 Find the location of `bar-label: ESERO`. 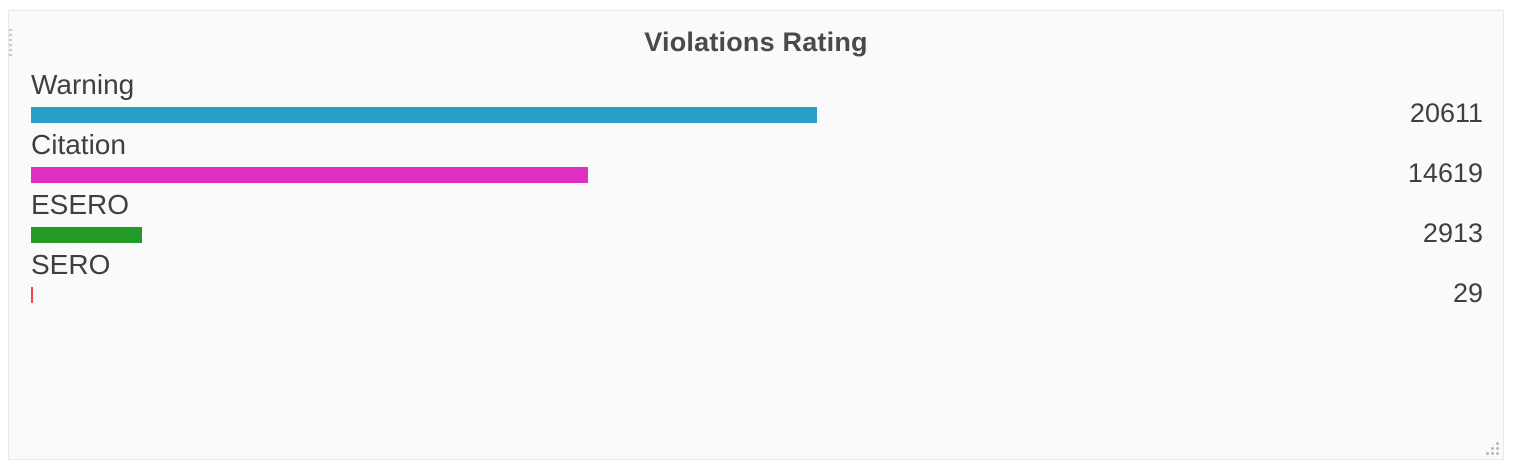

bar-label: ESERO is located at coordinates (80, 204).